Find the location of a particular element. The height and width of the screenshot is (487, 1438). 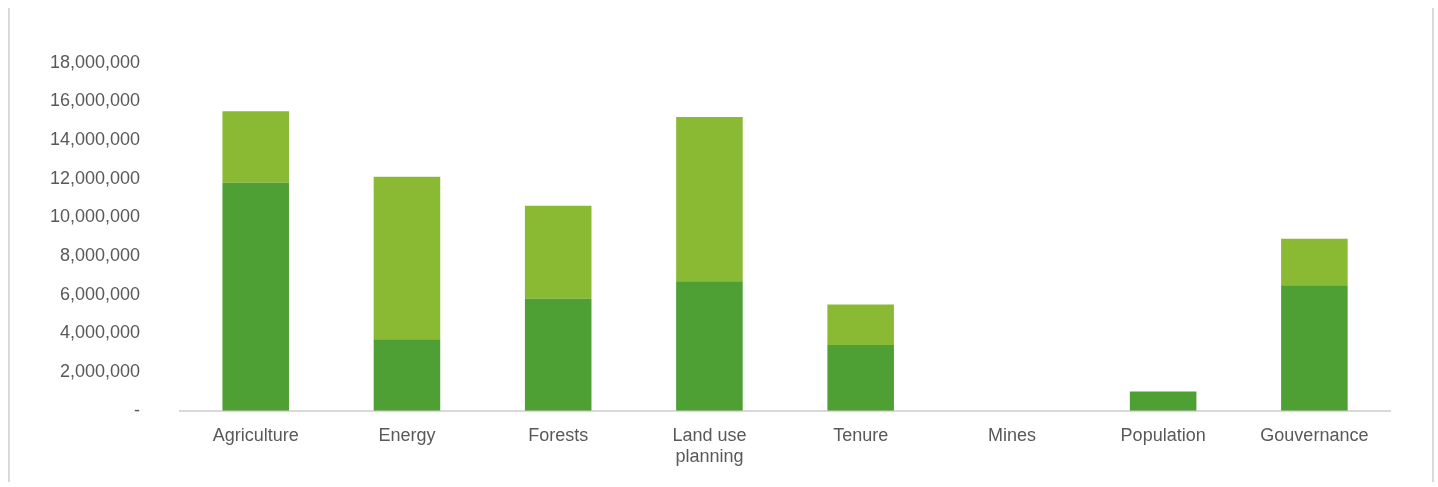

x-tick-label: Energy is located at coordinates (407, 434).